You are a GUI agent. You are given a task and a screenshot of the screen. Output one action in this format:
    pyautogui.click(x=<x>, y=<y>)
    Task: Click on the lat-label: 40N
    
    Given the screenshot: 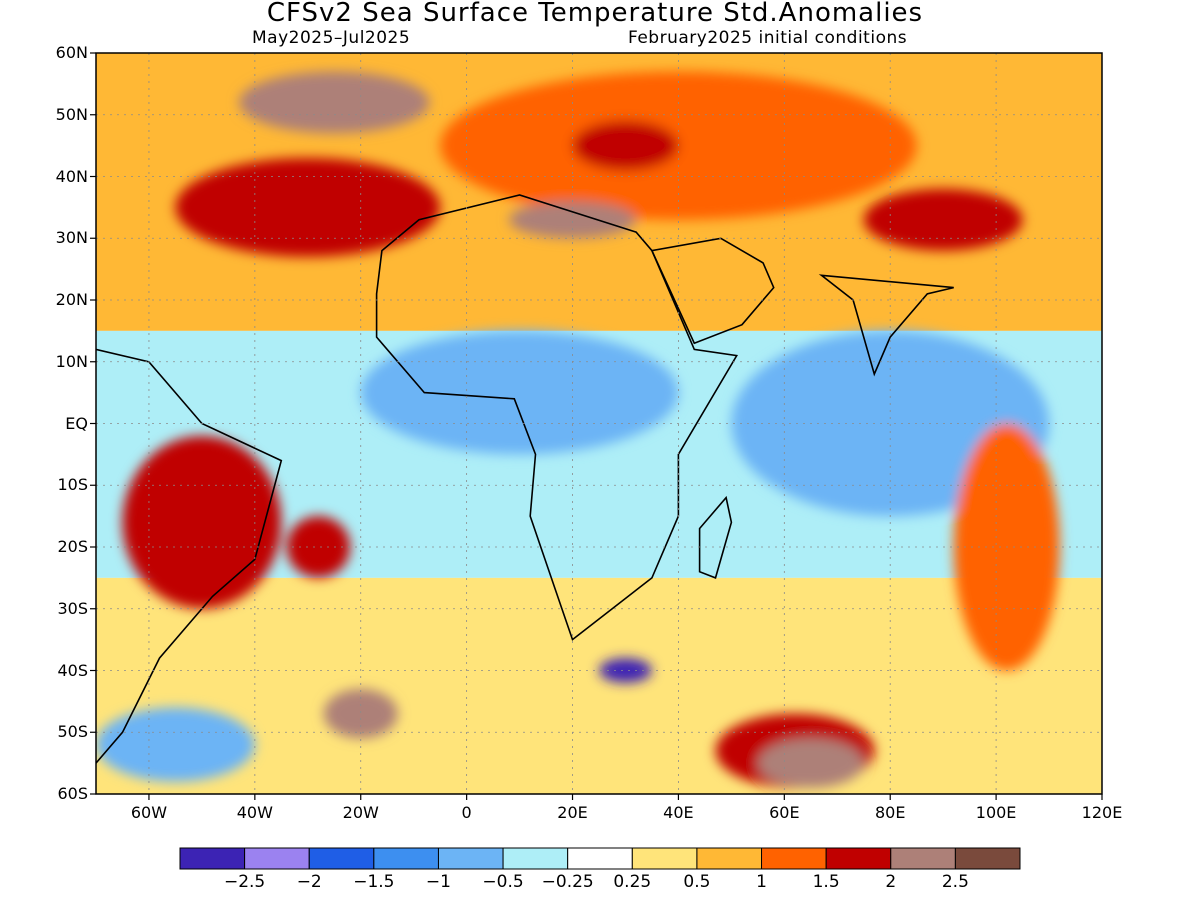 What is the action you would take?
    pyautogui.click(x=71, y=176)
    